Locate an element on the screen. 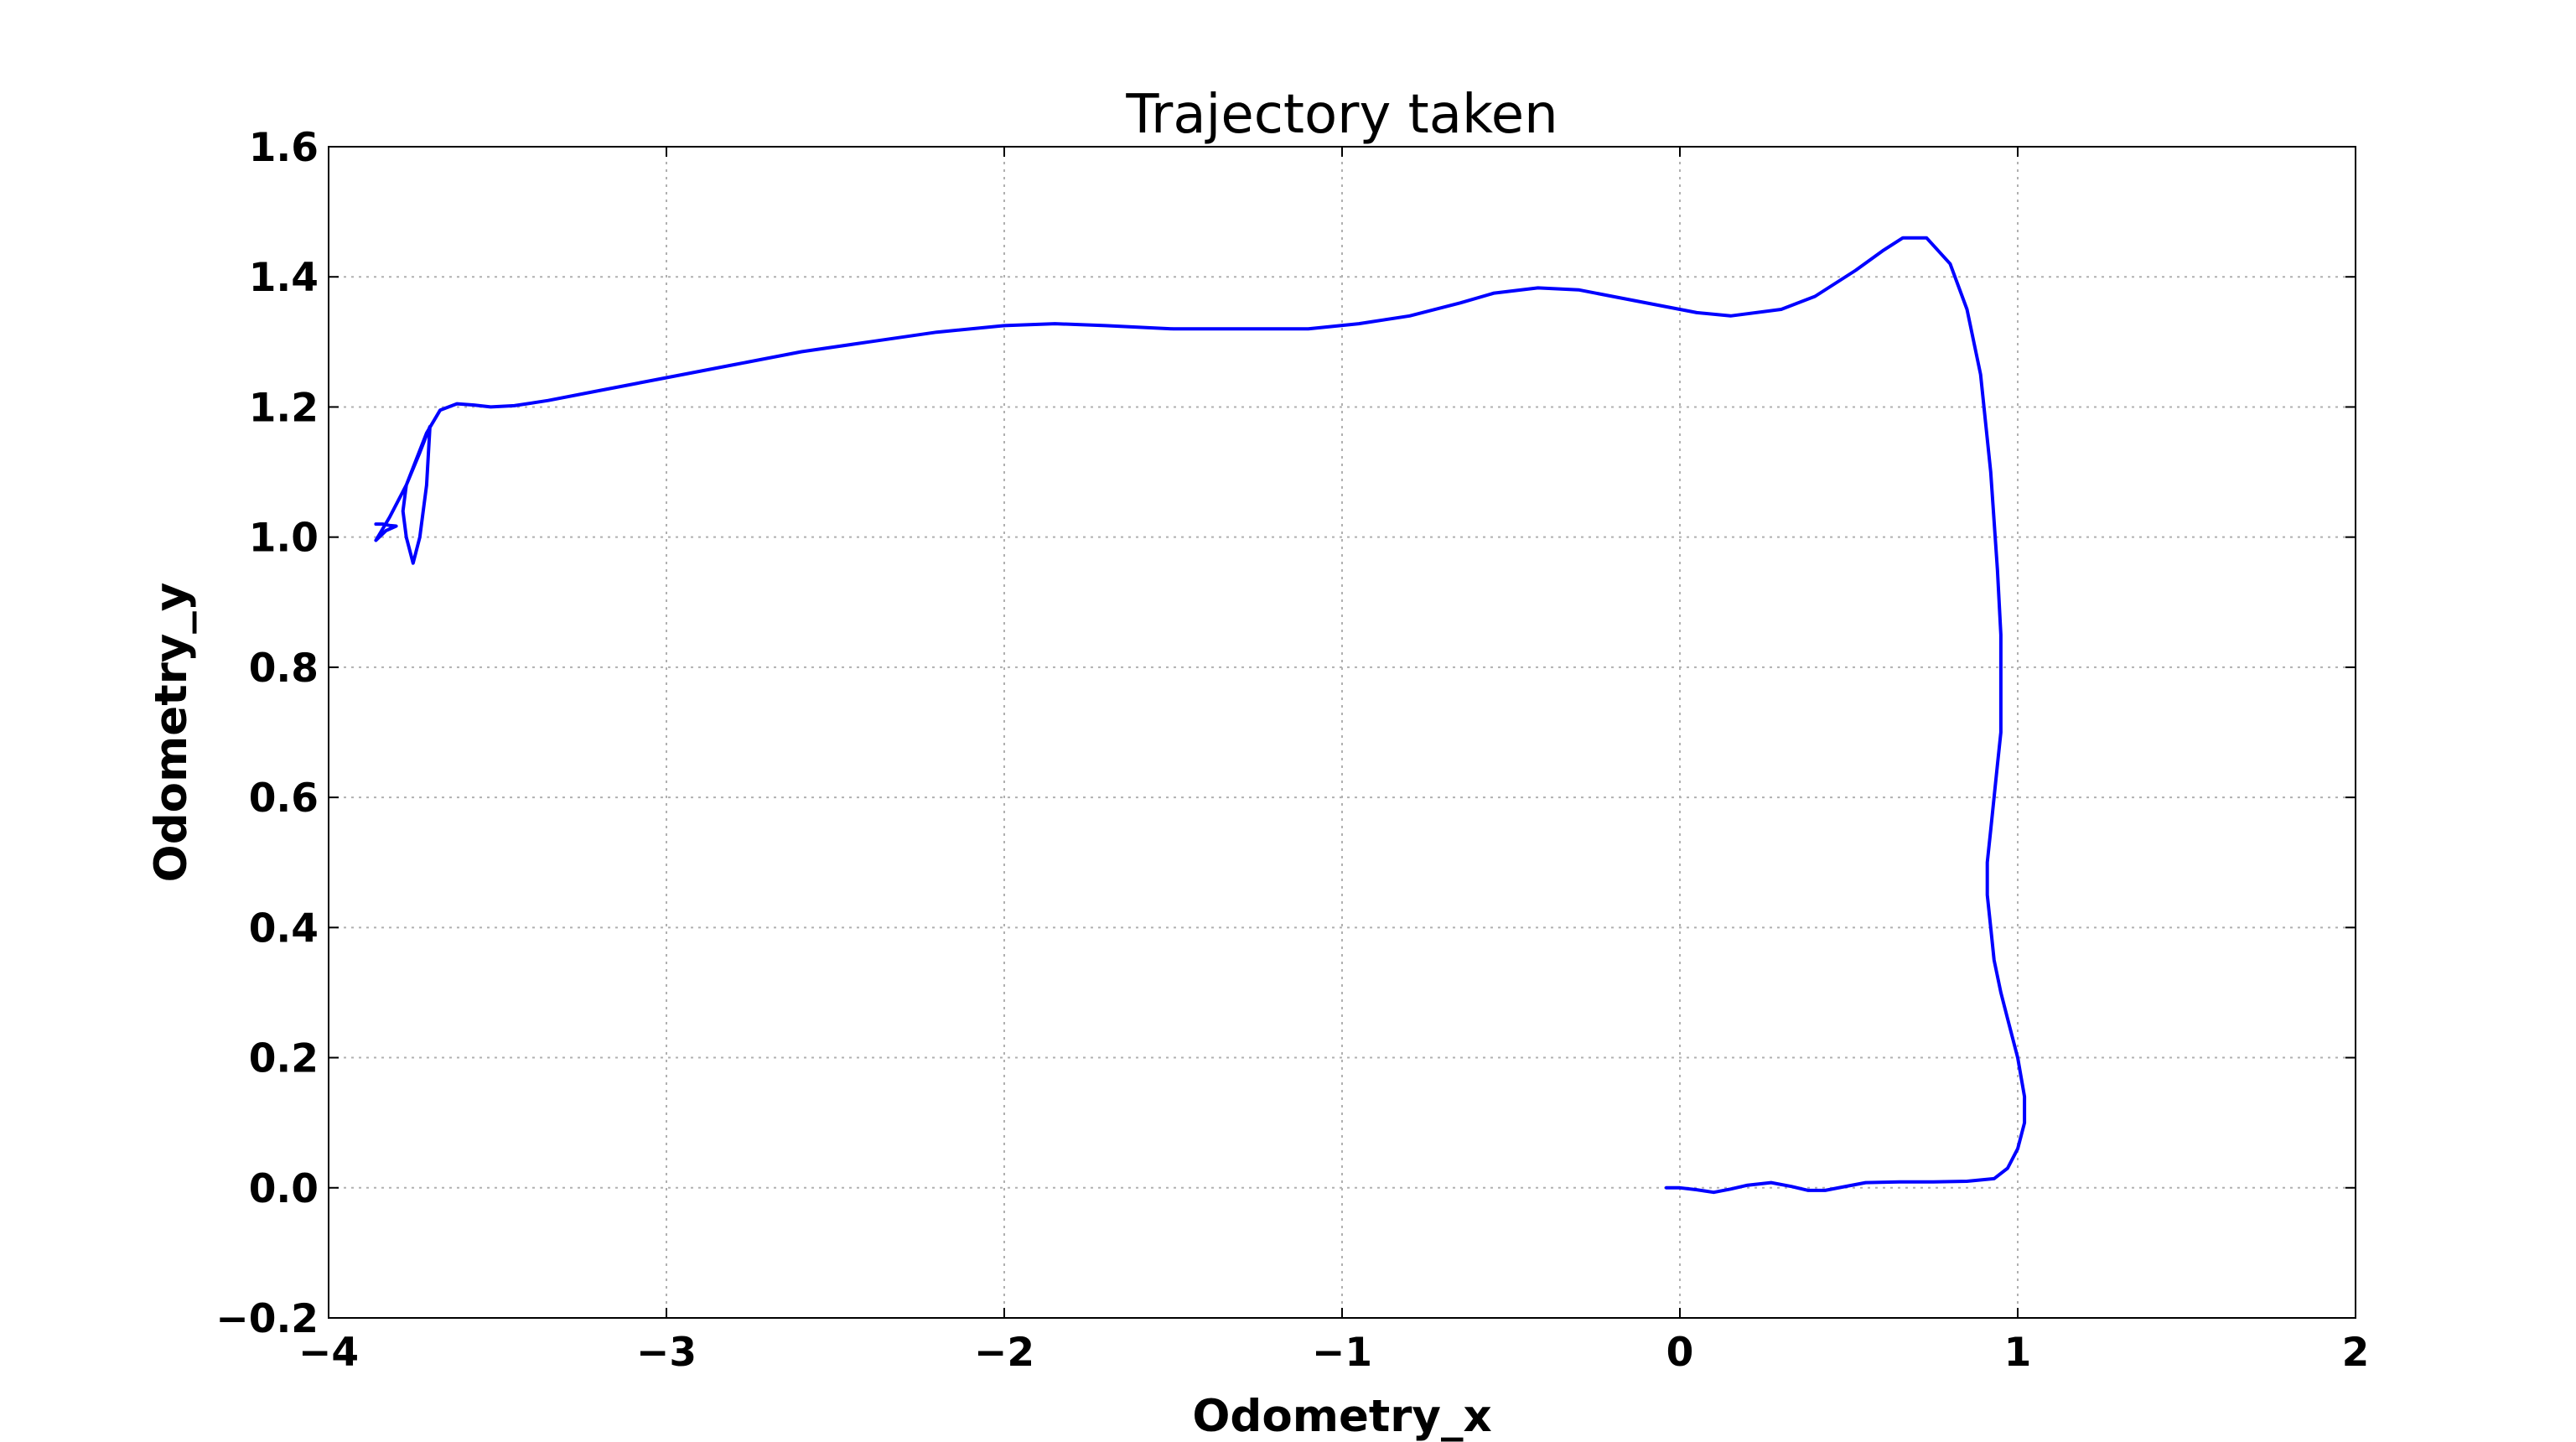 Image resolution: width=2576 pixels, height=1442 pixels. x-axis-label: Odometry_x is located at coordinates (1341, 1416).